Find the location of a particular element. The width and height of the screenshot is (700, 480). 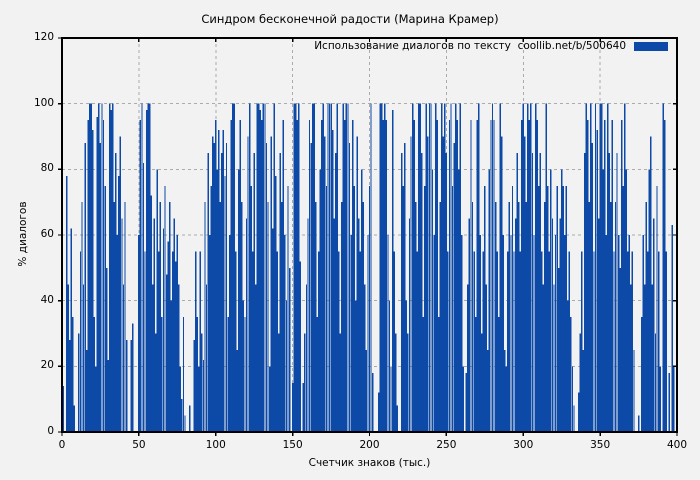

x-tick-label: 400 is located at coordinates (677, 445).